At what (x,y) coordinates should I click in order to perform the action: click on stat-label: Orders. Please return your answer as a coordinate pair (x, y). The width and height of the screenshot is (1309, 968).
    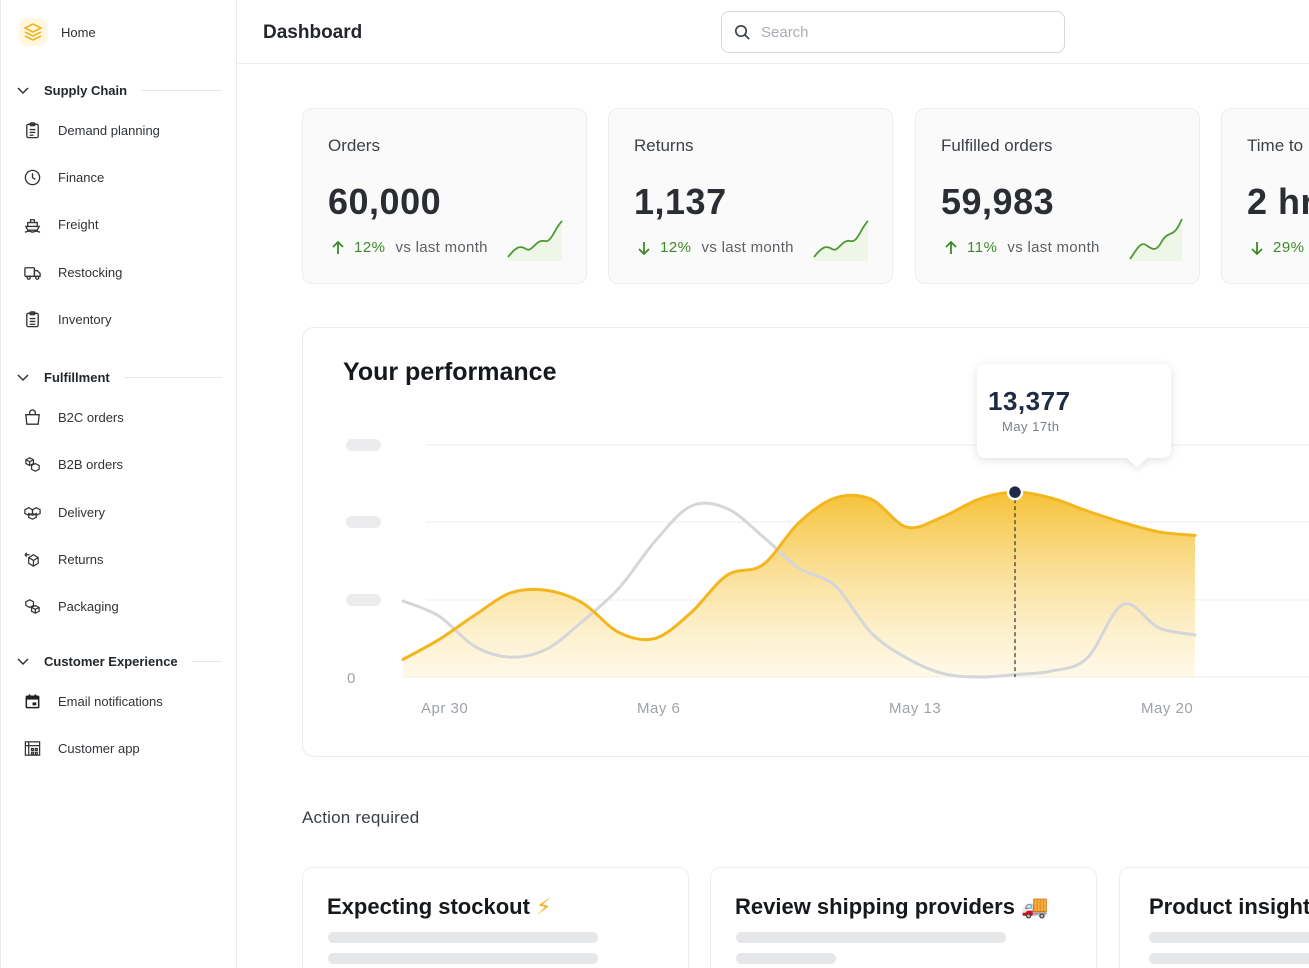
    Looking at the image, I should click on (354, 145).